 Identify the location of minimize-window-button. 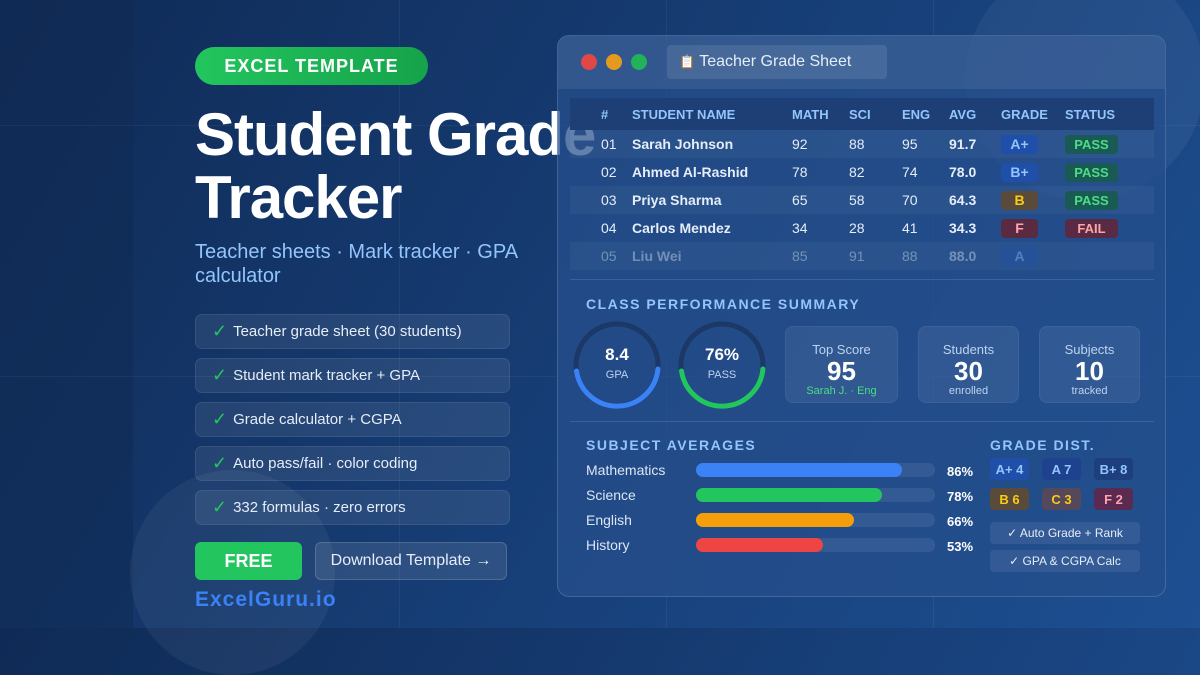
(614, 62).